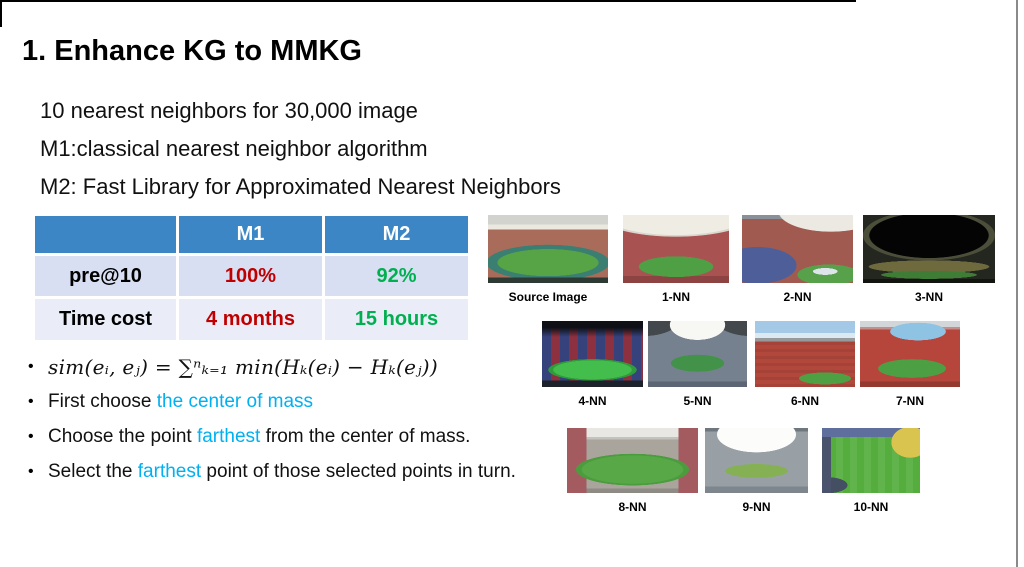 This screenshot has height=567, width=1024. I want to click on stadium-caption: 8-NN, so click(632, 507).